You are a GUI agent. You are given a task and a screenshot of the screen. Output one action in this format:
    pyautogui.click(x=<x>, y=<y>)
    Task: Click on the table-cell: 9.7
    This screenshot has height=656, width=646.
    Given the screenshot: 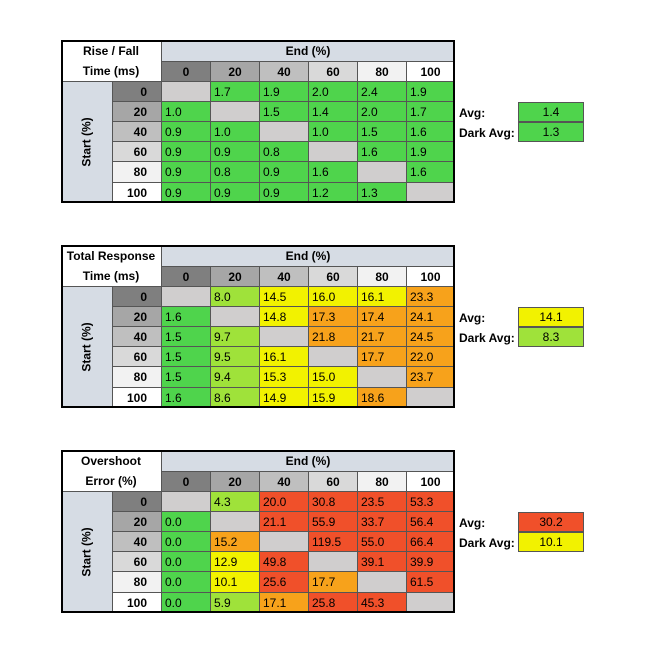 What is the action you would take?
    pyautogui.click(x=235, y=337)
    